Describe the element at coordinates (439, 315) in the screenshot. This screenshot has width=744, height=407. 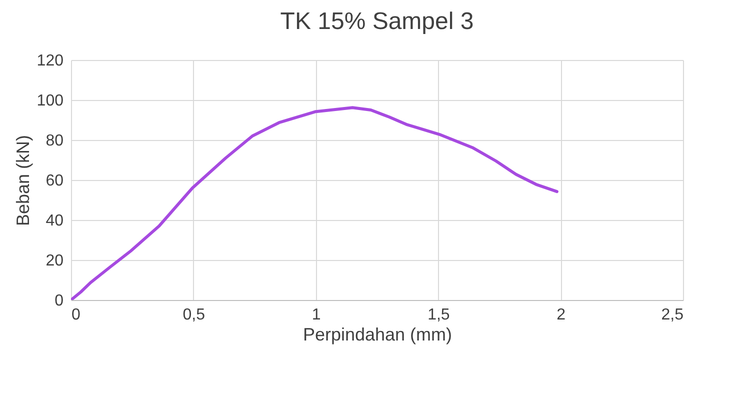
I see `x-tick-label: 1,5` at that location.